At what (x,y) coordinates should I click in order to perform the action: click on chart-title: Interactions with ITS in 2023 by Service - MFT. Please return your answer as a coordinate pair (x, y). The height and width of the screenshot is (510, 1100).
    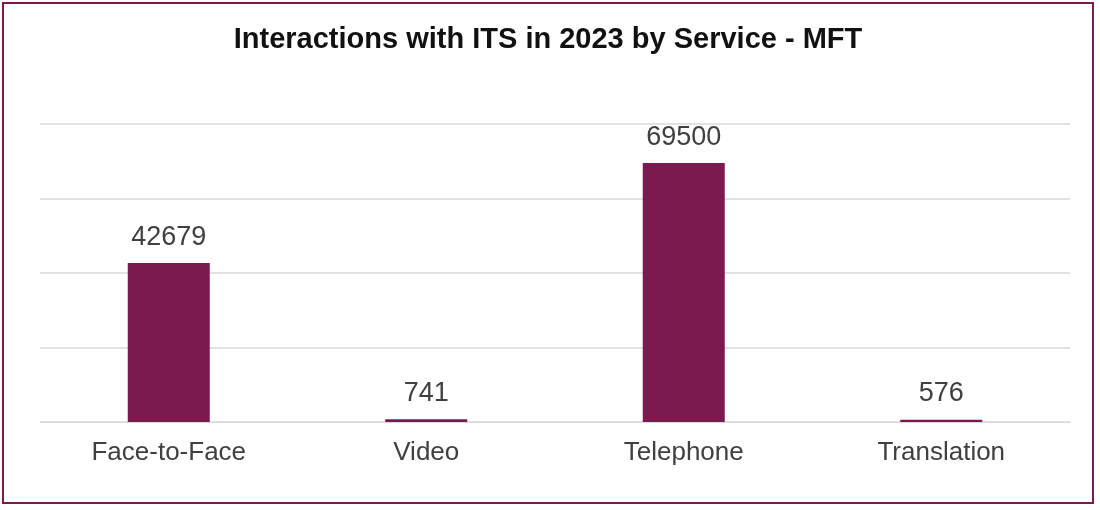
    Looking at the image, I should click on (548, 37).